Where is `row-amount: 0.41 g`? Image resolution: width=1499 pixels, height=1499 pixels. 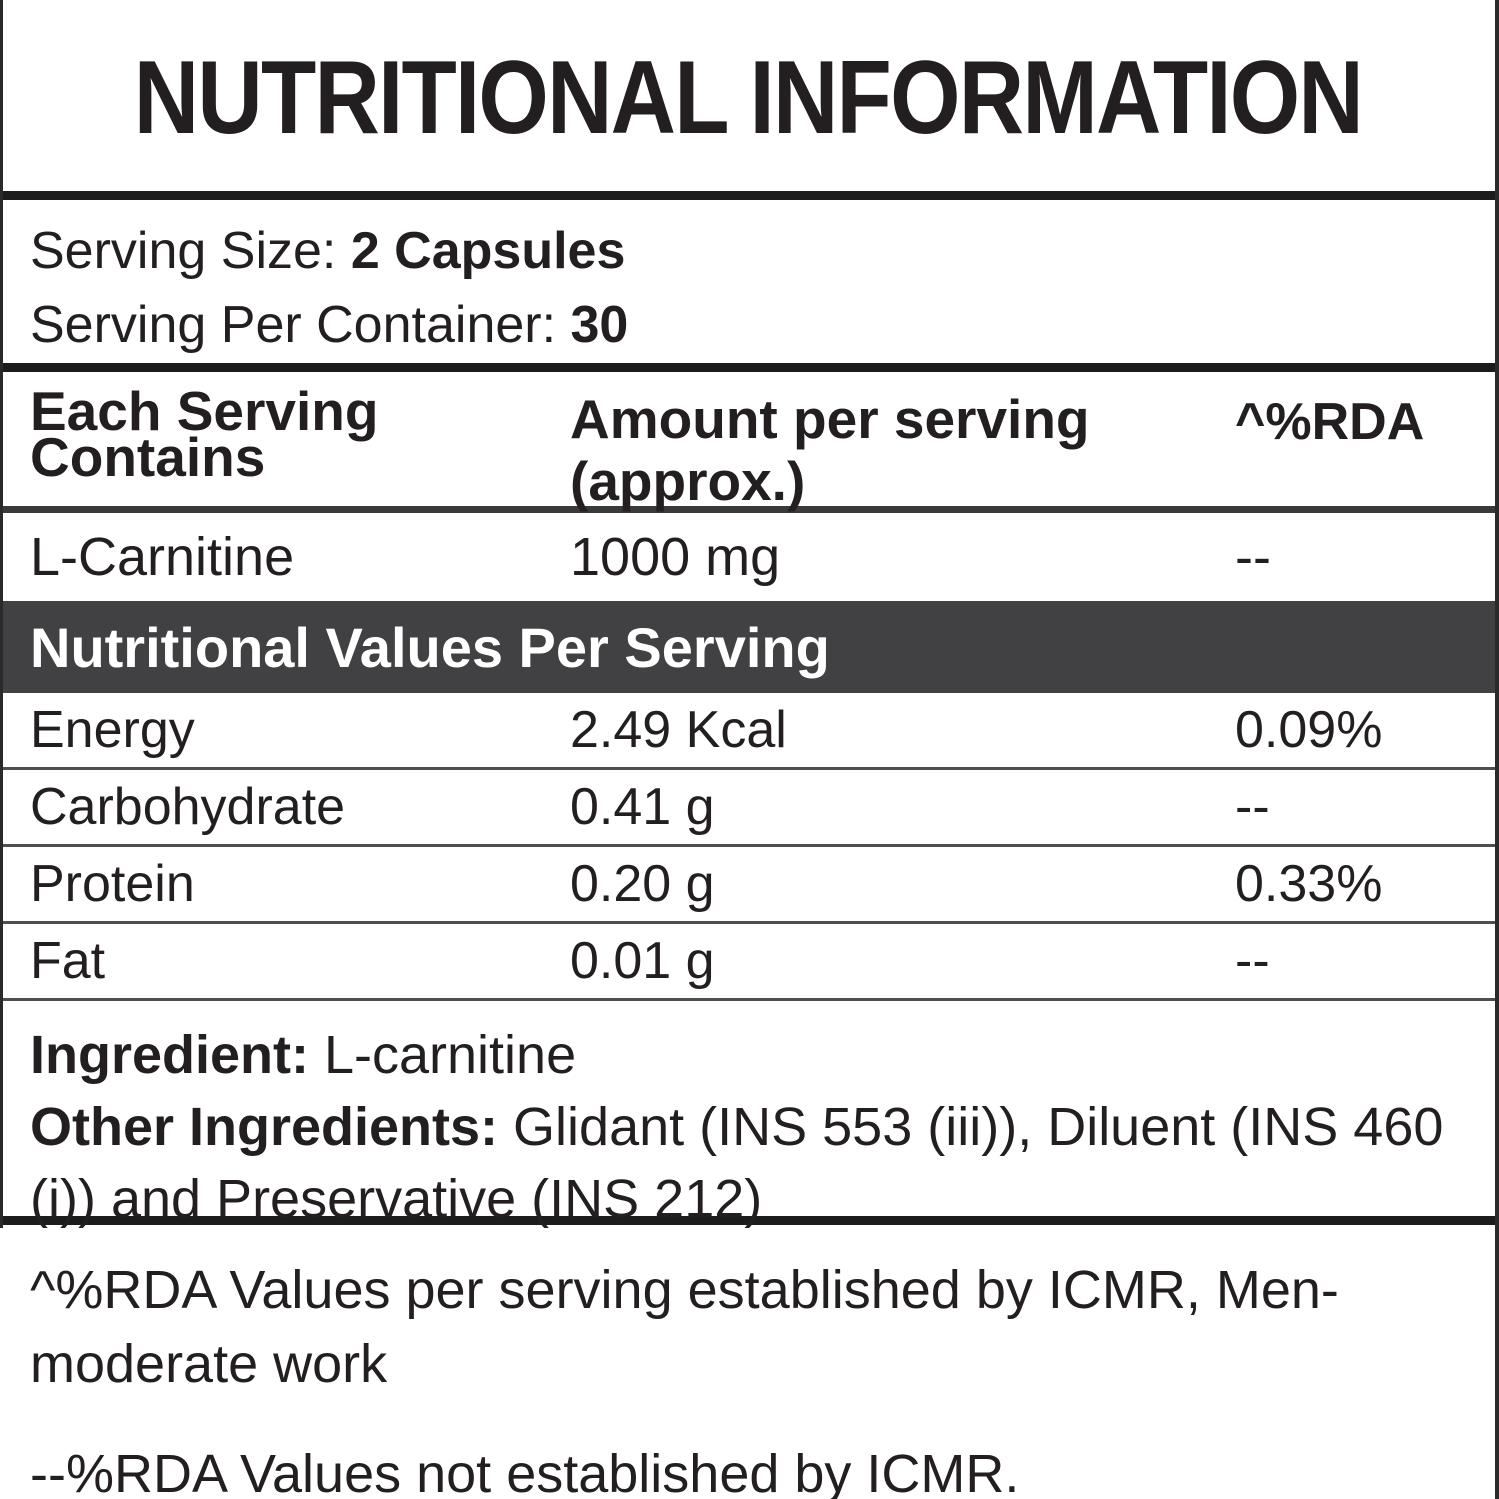 row-amount: 0.41 g is located at coordinates (642, 807).